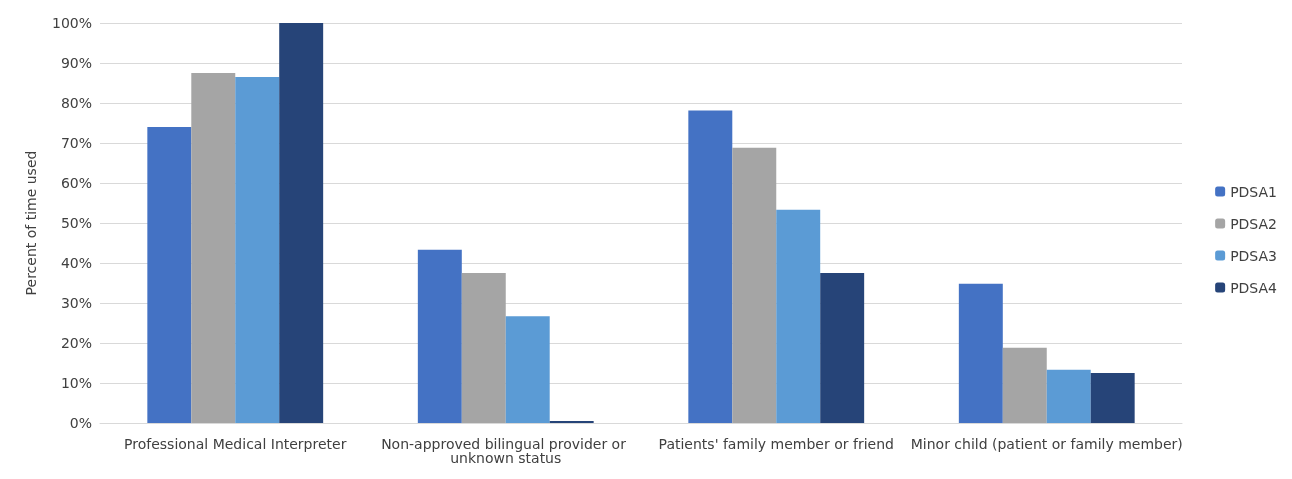  What do you see at coordinates (76, 303) in the screenshot?
I see `y-tick-label: 30%` at bounding box center [76, 303].